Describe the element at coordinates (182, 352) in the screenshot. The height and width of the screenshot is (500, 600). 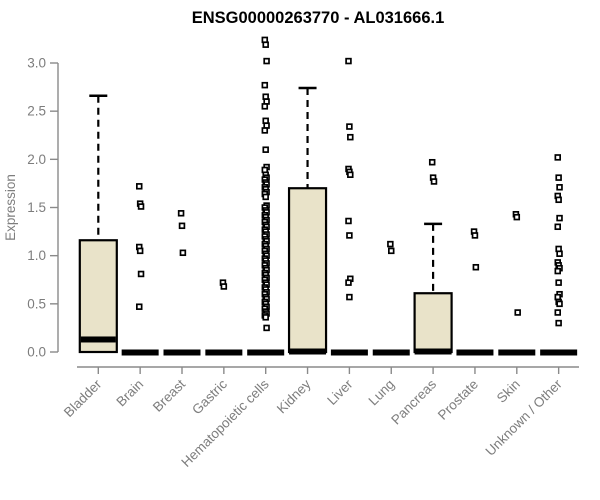
I see `zero-box-Breast` at that location.